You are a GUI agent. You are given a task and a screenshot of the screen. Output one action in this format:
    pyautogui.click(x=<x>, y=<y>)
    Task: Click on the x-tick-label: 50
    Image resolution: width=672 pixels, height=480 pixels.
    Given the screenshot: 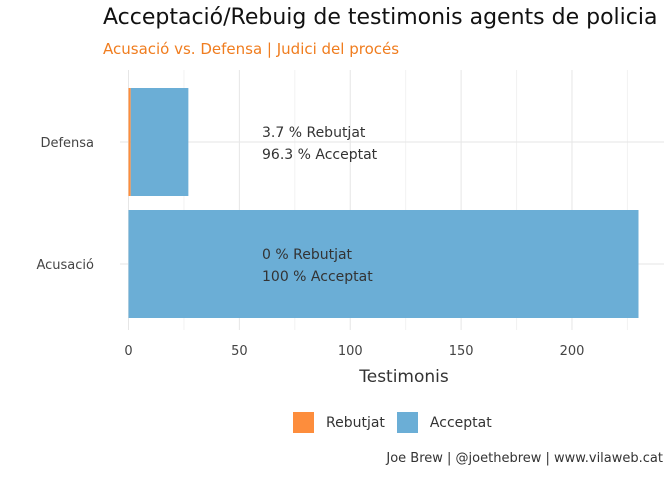 What is the action you would take?
    pyautogui.click(x=239, y=351)
    